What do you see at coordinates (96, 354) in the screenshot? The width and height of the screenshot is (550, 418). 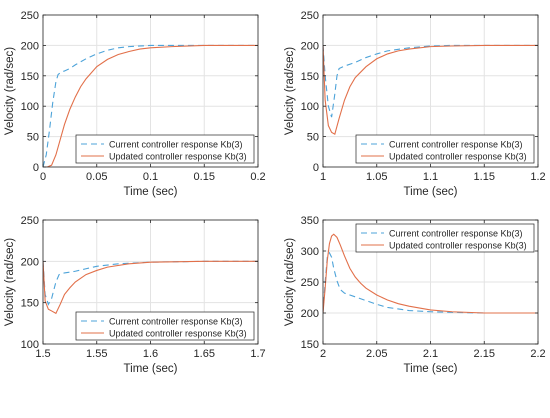 I see `x-tick-label: 1.55` at bounding box center [96, 354].